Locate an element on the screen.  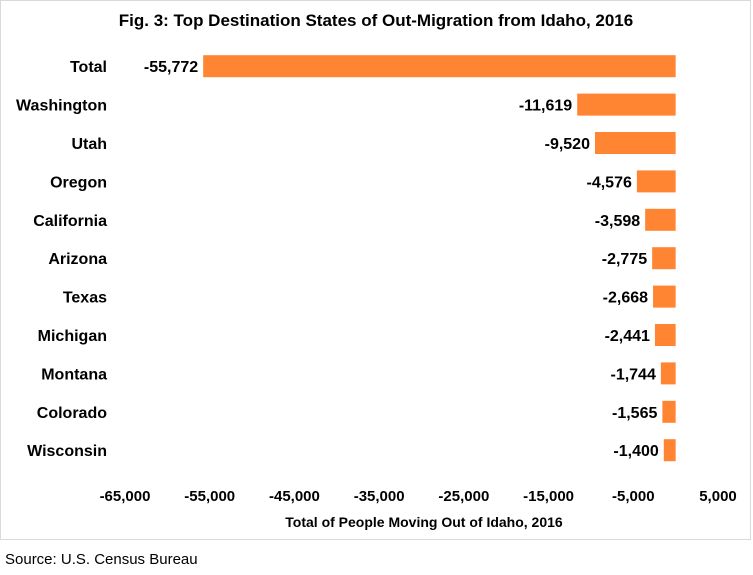
value-label: -55,772 is located at coordinates (171, 67).